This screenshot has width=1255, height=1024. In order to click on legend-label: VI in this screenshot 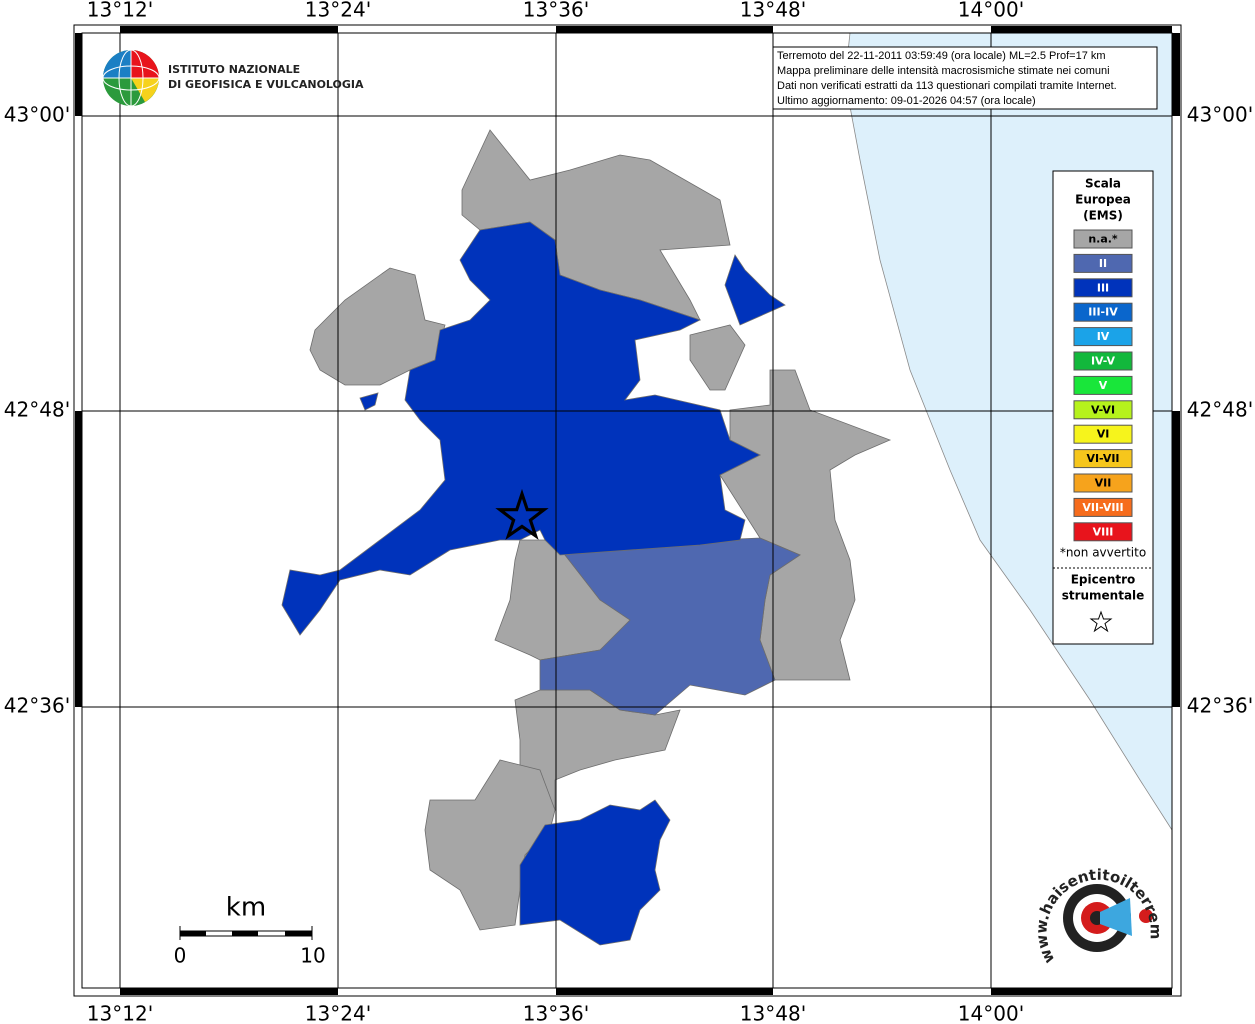, I will do `click(1103, 434)`.